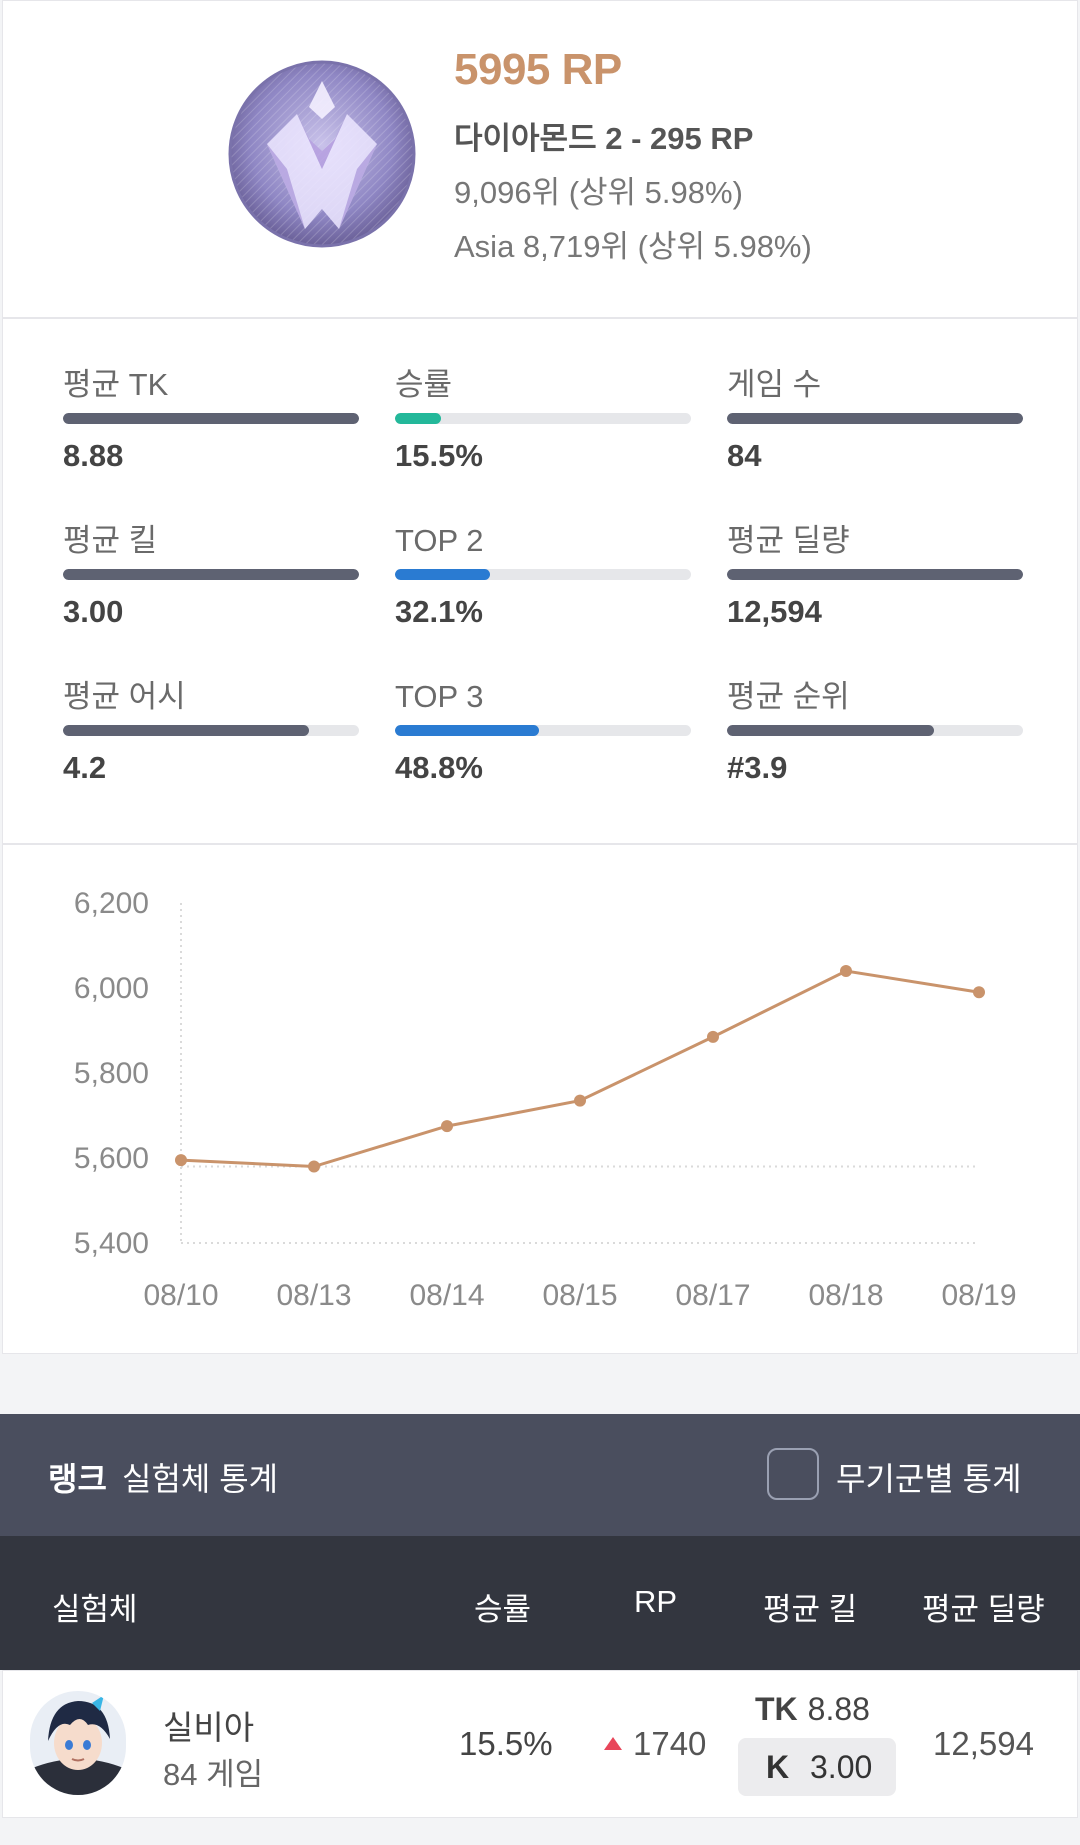  I want to click on table-title: 실험체 통계, so click(200, 1479).